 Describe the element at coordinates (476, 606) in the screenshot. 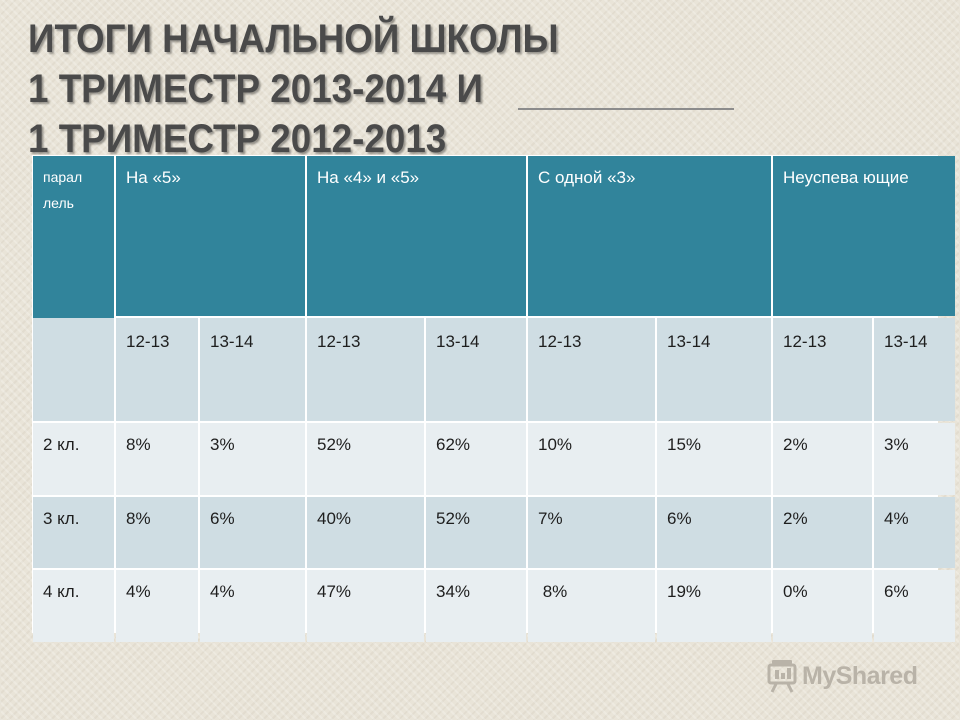

I see `table-cell: 34%` at that location.